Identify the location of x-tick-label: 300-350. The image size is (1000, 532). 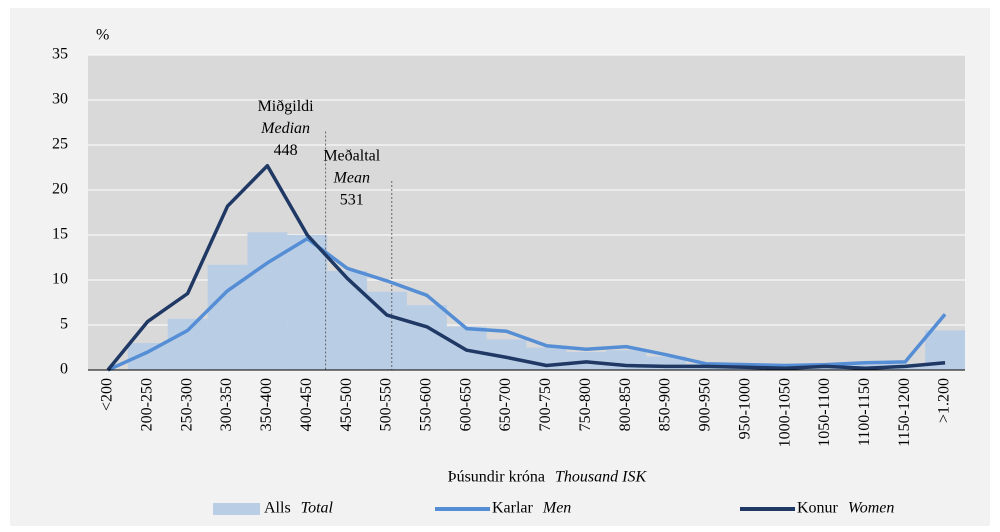
(226, 404).